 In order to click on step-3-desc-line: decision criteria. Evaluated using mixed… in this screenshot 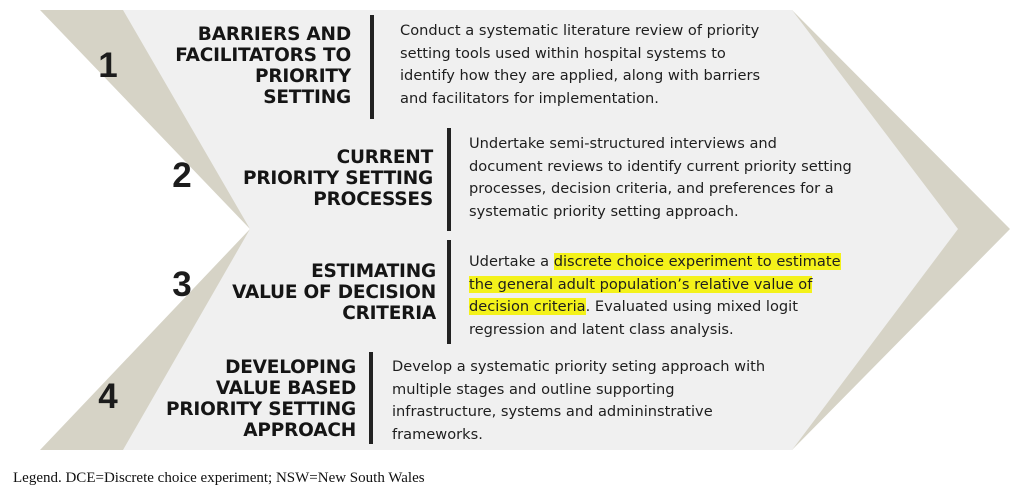, I will do `click(655, 307)`.